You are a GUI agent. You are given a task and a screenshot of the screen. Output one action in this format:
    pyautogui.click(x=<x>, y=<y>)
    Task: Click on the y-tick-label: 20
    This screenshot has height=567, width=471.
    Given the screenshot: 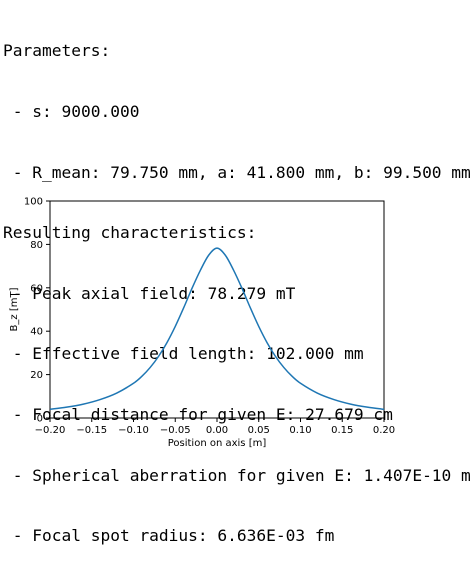 What is the action you would take?
    pyautogui.click(x=36, y=375)
    